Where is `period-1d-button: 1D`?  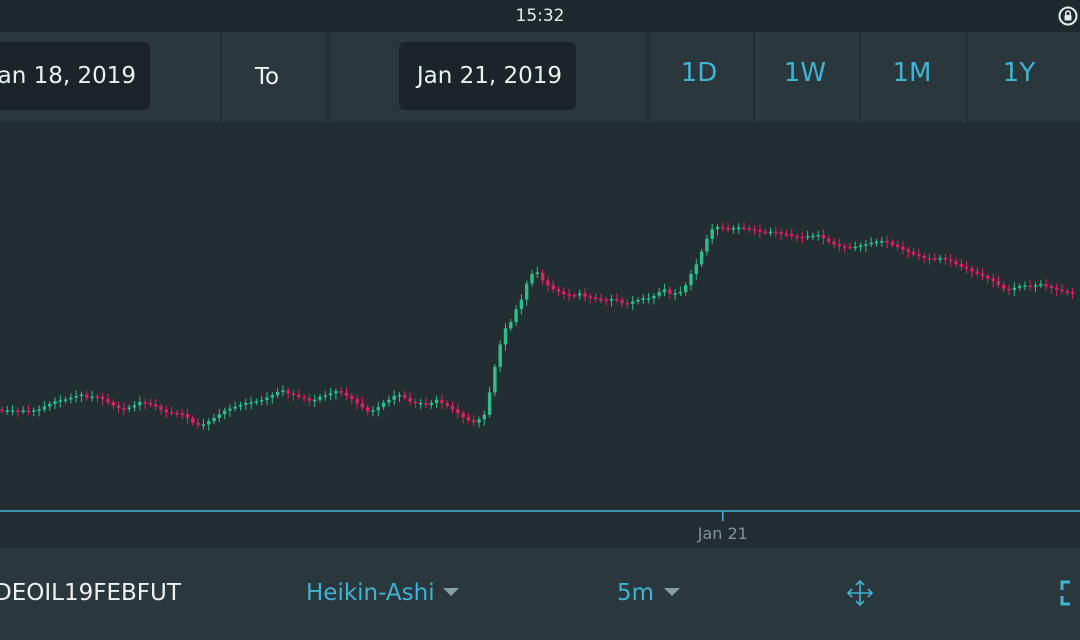 period-1d-button: 1D is located at coordinates (699, 73).